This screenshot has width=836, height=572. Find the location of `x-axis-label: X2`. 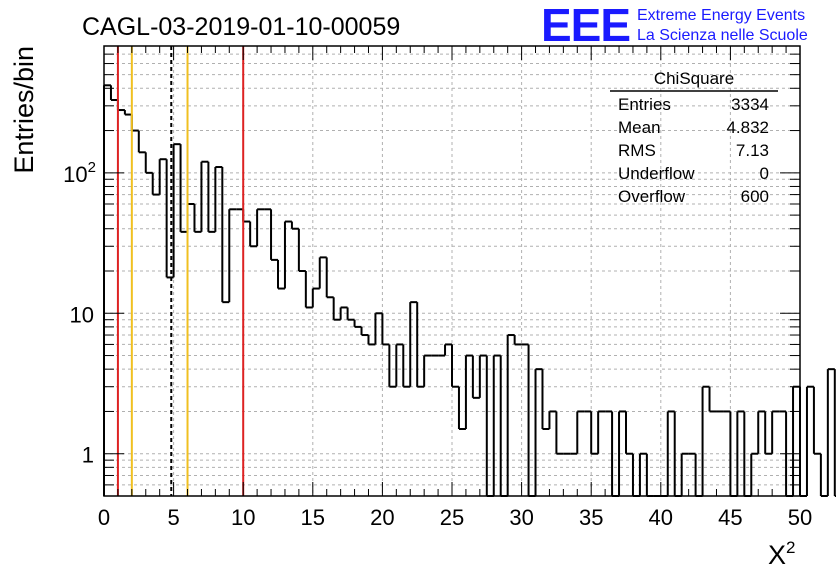

x-axis-label: X2 is located at coordinates (781, 554).